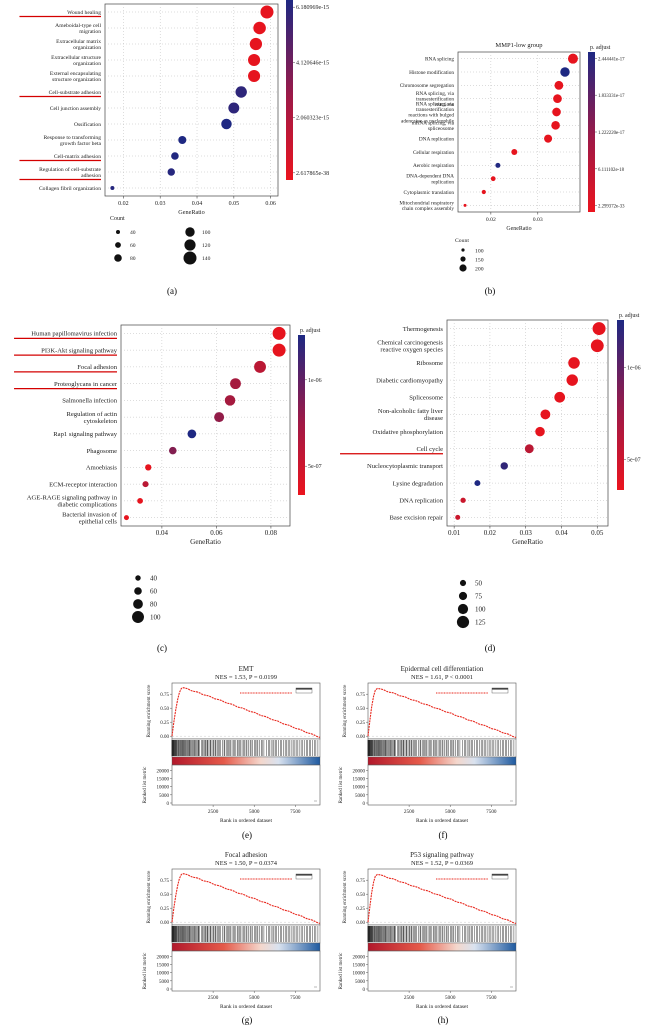  What do you see at coordinates (444, 105) in the screenshot?
I see `category-label-line: reactions` at bounding box center [444, 105].